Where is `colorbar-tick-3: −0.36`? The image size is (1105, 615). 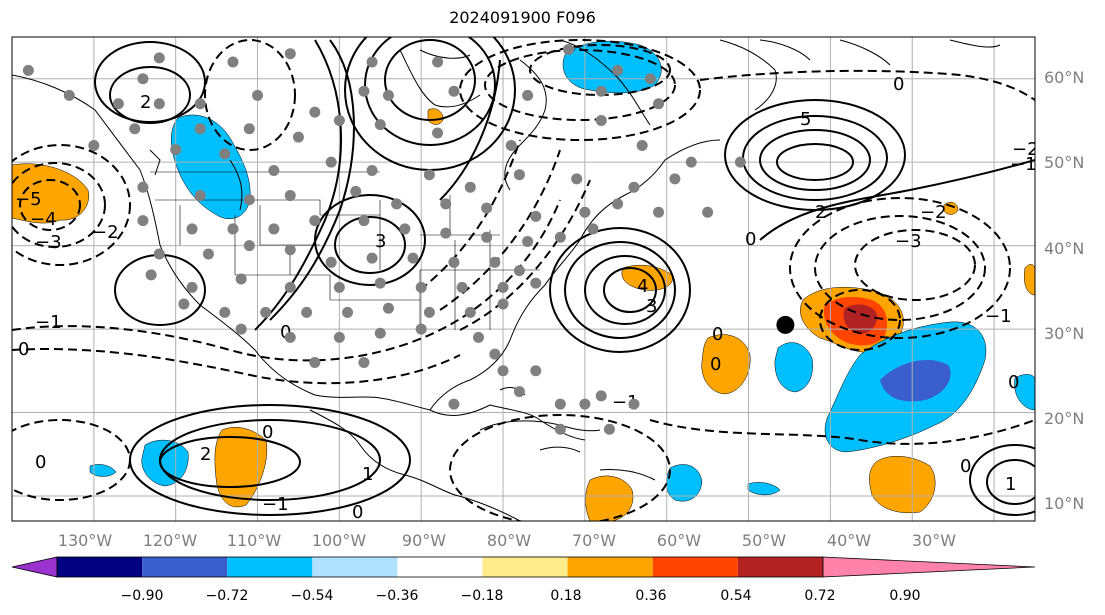 colorbar-tick-3: −0.36 is located at coordinates (397, 596).